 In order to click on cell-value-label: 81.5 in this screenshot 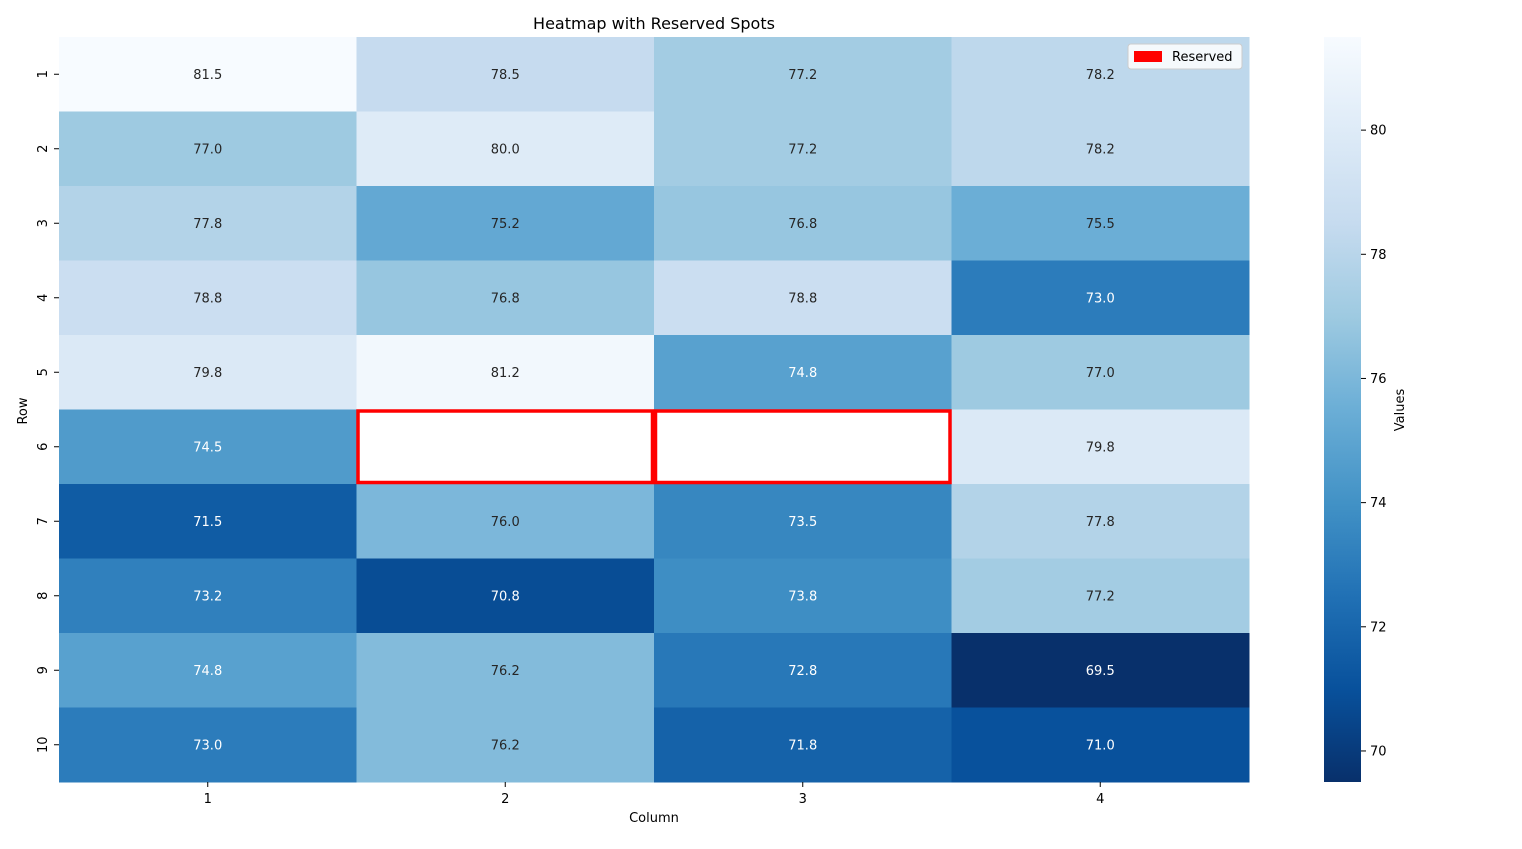, I will do `click(207, 75)`.